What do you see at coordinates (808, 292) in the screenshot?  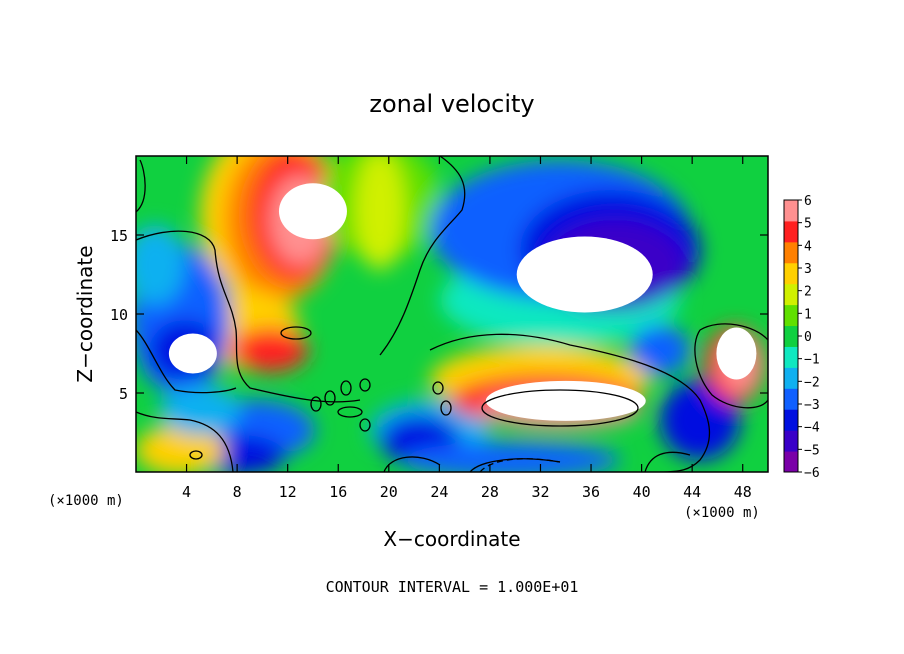 I see `colorbar-tick-label: 2` at bounding box center [808, 292].